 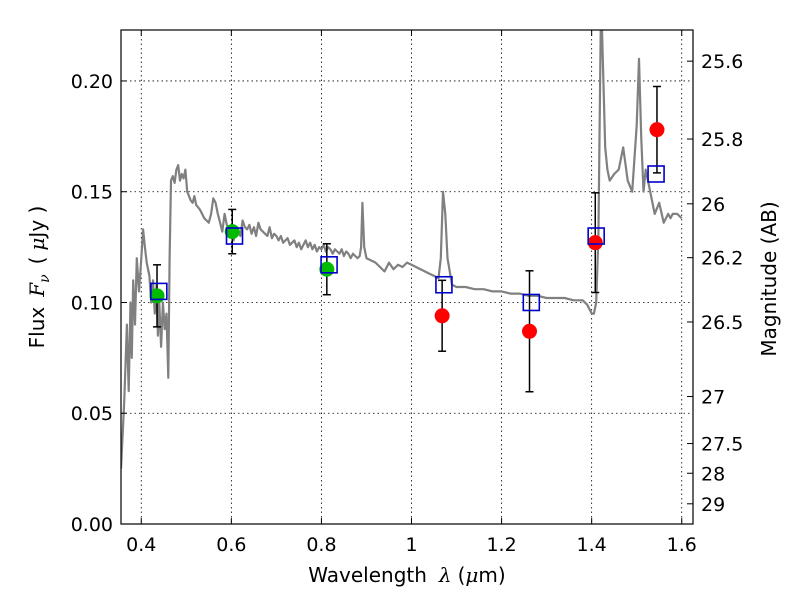 I want to click on magnitude-tick-label: 25.8, so click(x=722, y=140).